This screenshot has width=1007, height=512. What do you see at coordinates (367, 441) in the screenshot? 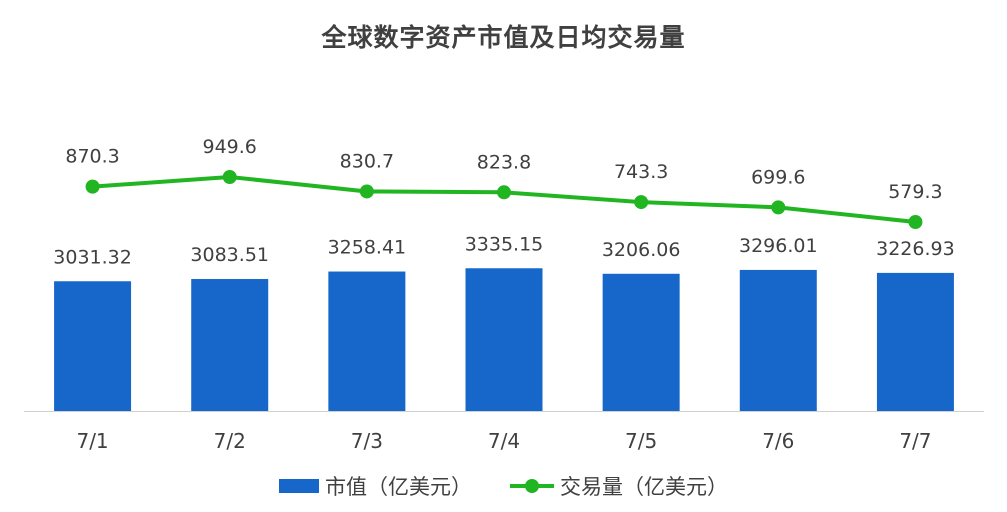
I see `x-tick-label-3: 7/3` at bounding box center [367, 441].